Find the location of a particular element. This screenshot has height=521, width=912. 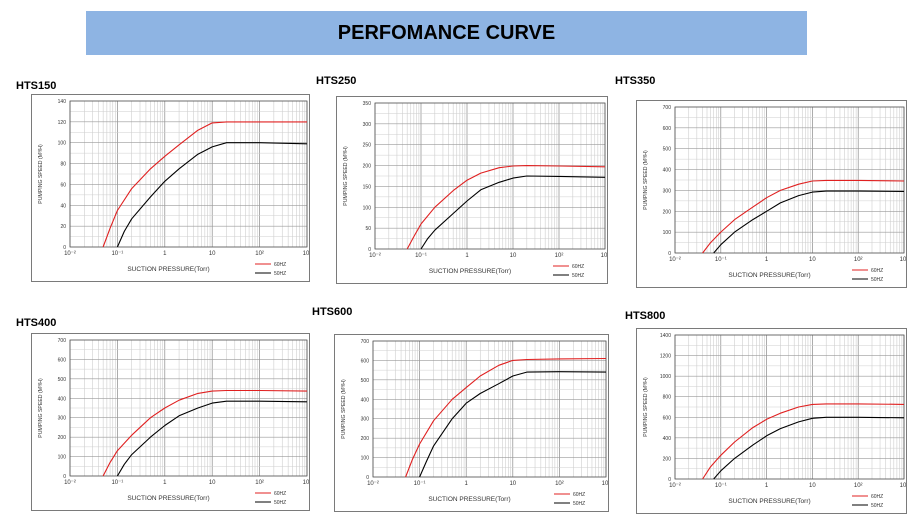

y-tick-label: 350 is located at coordinates (367, 104).